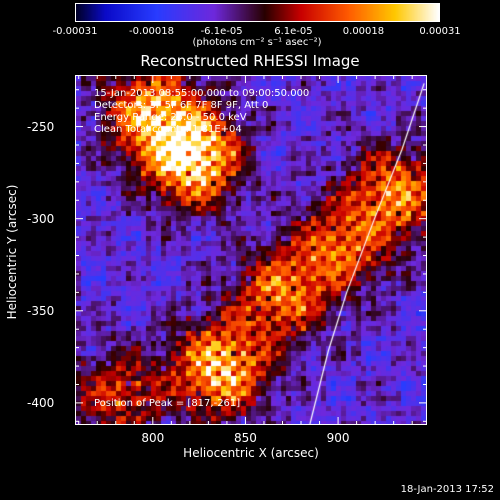 This screenshot has height=500, width=500. What do you see at coordinates (41, 310) in the screenshot?
I see `y-tick-label: -350` at bounding box center [41, 310].